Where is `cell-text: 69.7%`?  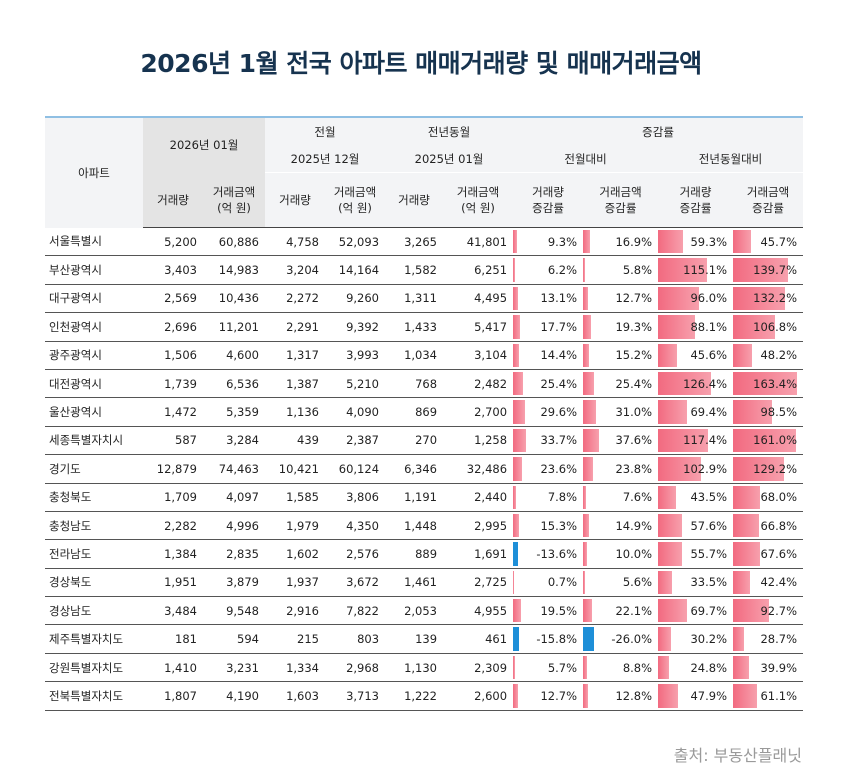
cell-text: 69.7% is located at coordinates (709, 610).